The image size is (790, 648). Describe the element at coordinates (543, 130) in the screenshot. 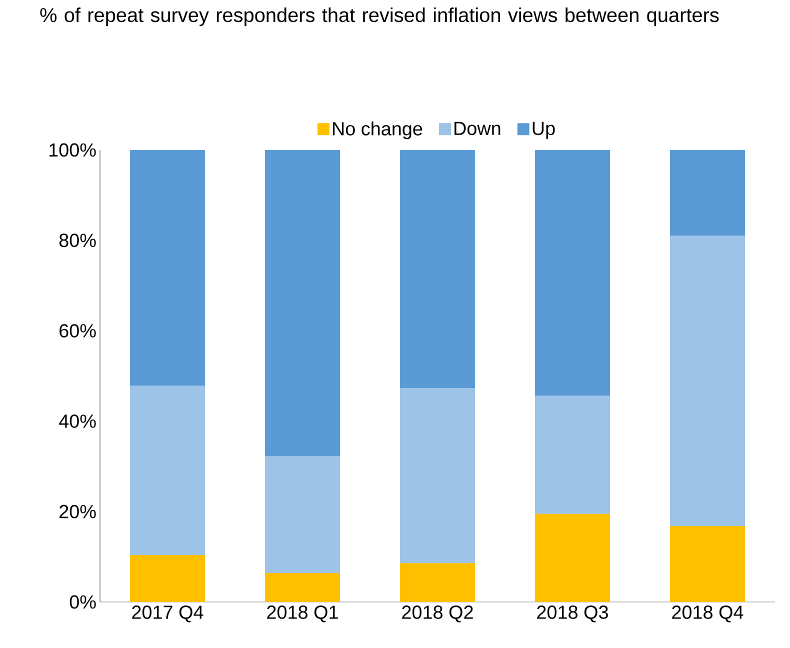

I see `legend-label: Up` at that location.